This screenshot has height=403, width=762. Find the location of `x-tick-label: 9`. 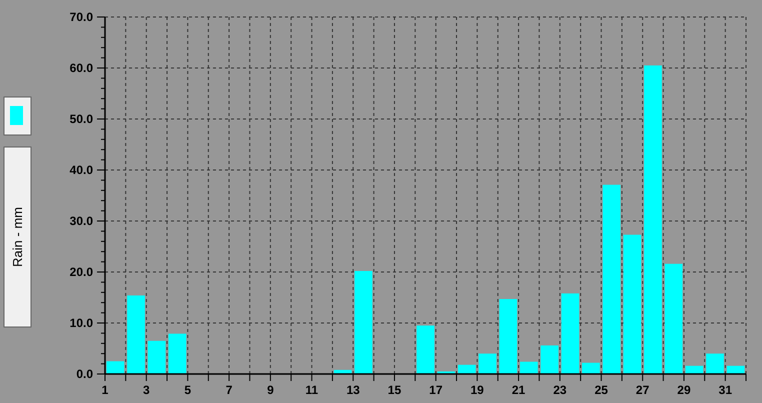

x-tick-label: 9 is located at coordinates (270, 390).